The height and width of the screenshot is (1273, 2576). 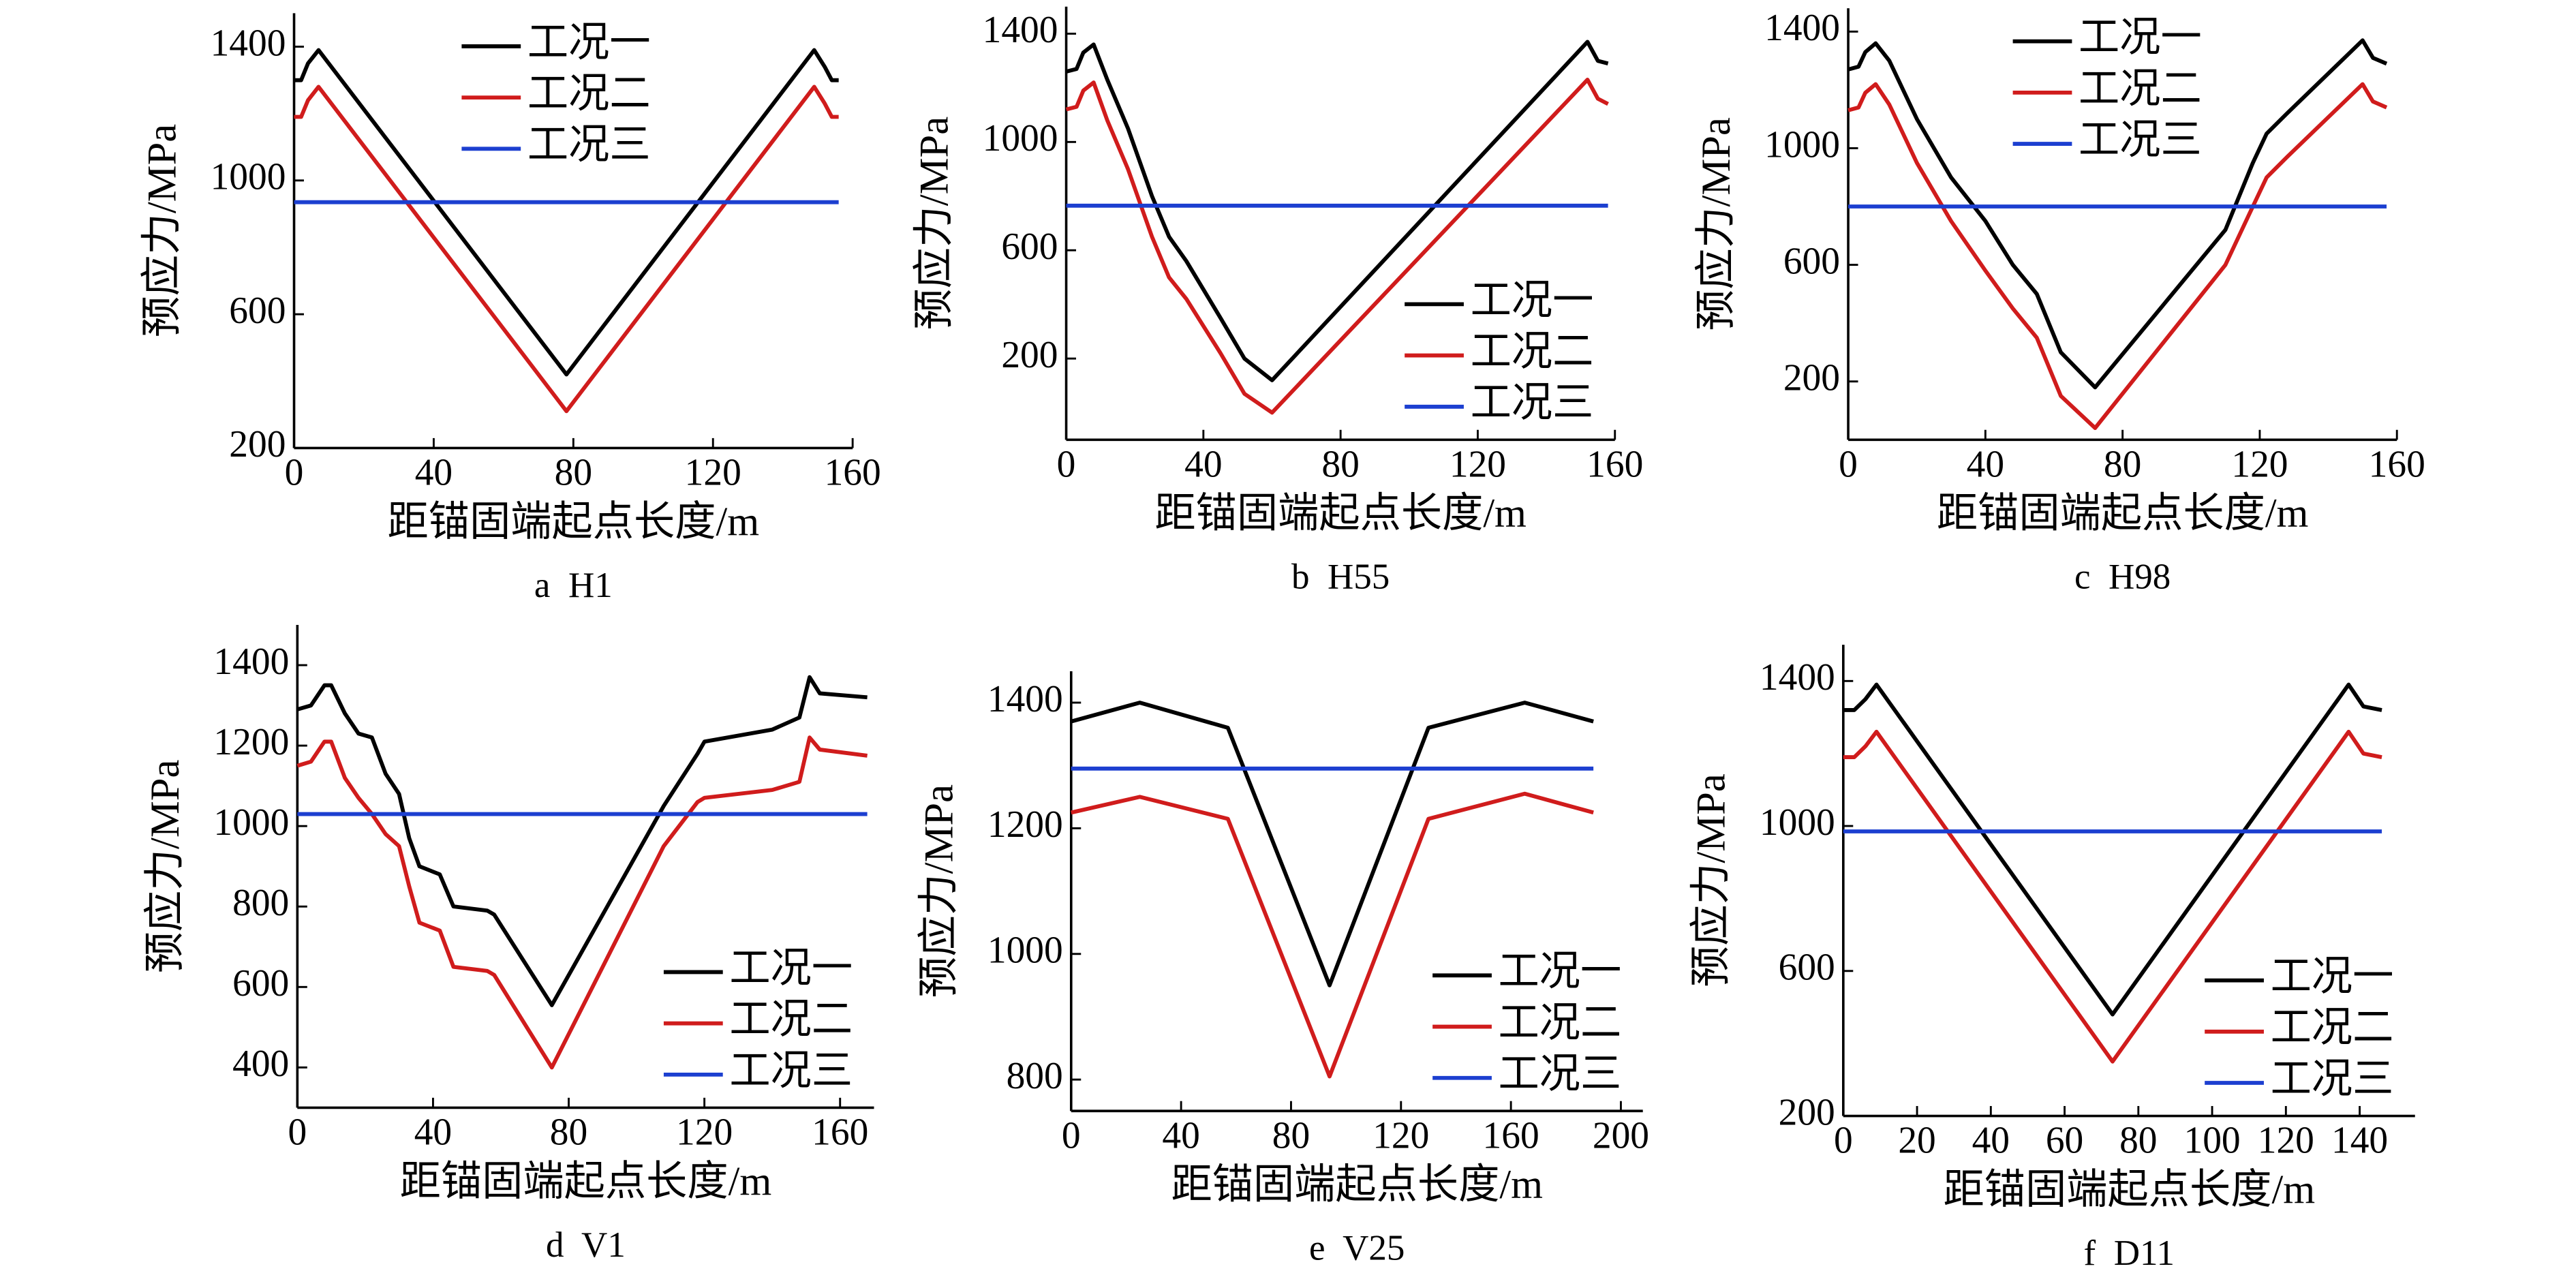 What do you see at coordinates (2129, 1253) in the screenshot?
I see `panel-caption: f D11` at bounding box center [2129, 1253].